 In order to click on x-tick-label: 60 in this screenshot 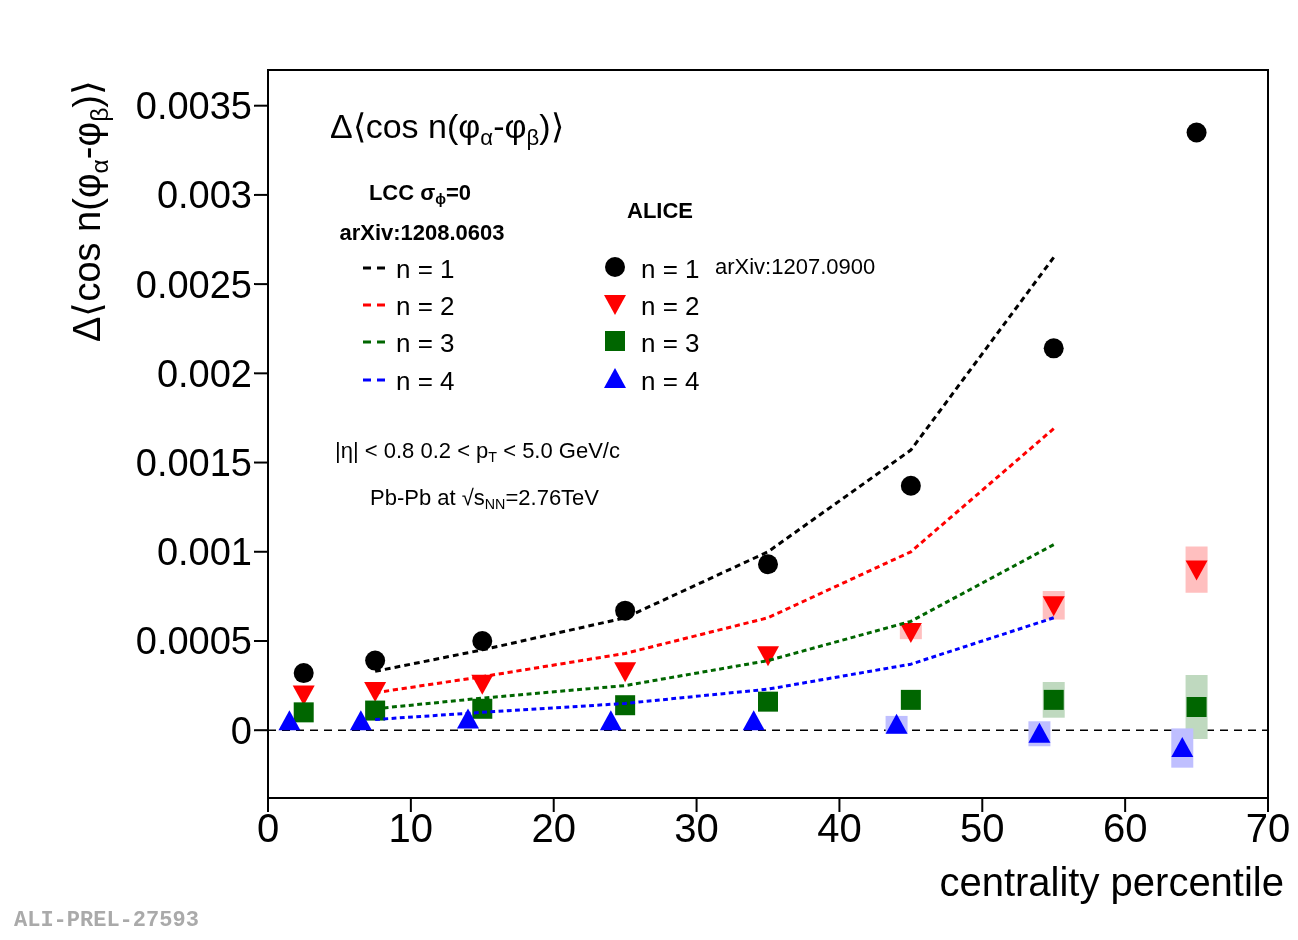, I will do `click(1125, 828)`.